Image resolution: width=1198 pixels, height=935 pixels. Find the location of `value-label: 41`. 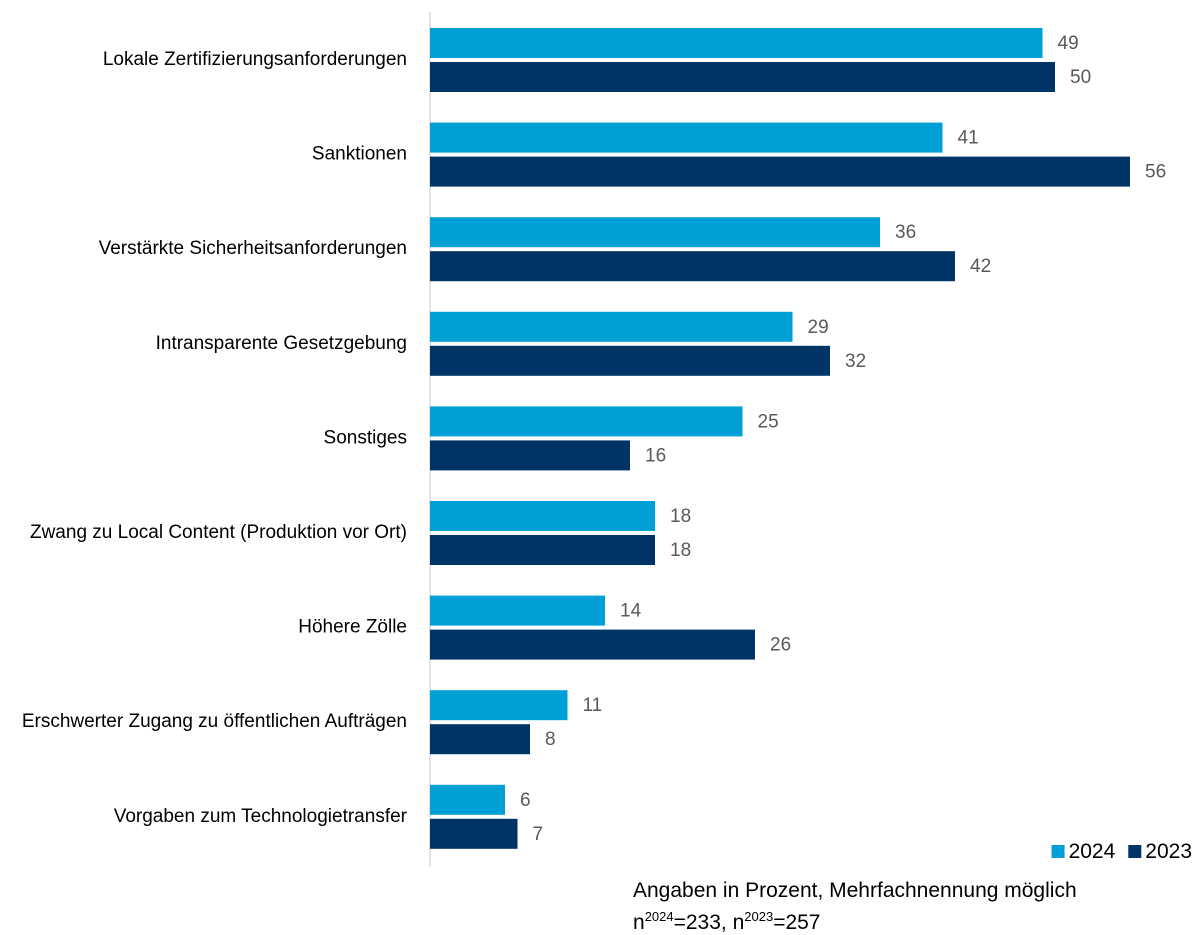

value-label: 41 is located at coordinates (968, 138).